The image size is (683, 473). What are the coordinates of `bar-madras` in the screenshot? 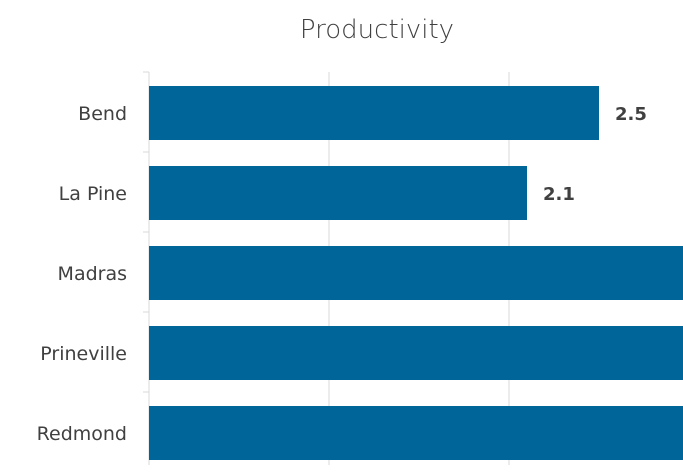 It's located at (416, 273).